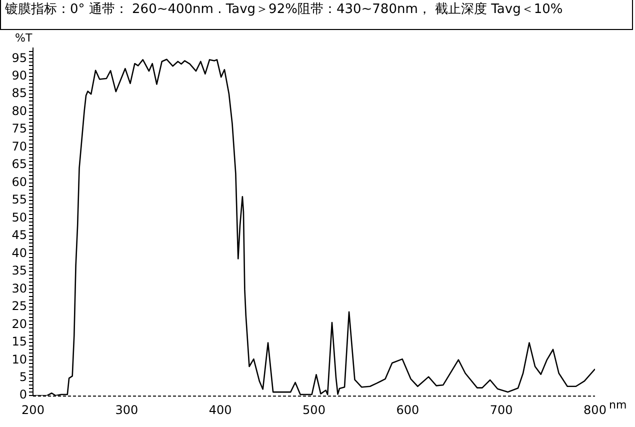 The height and width of the screenshot is (427, 635). What do you see at coordinates (19, 93) in the screenshot?
I see `y-tick-label: 85` at bounding box center [19, 93].